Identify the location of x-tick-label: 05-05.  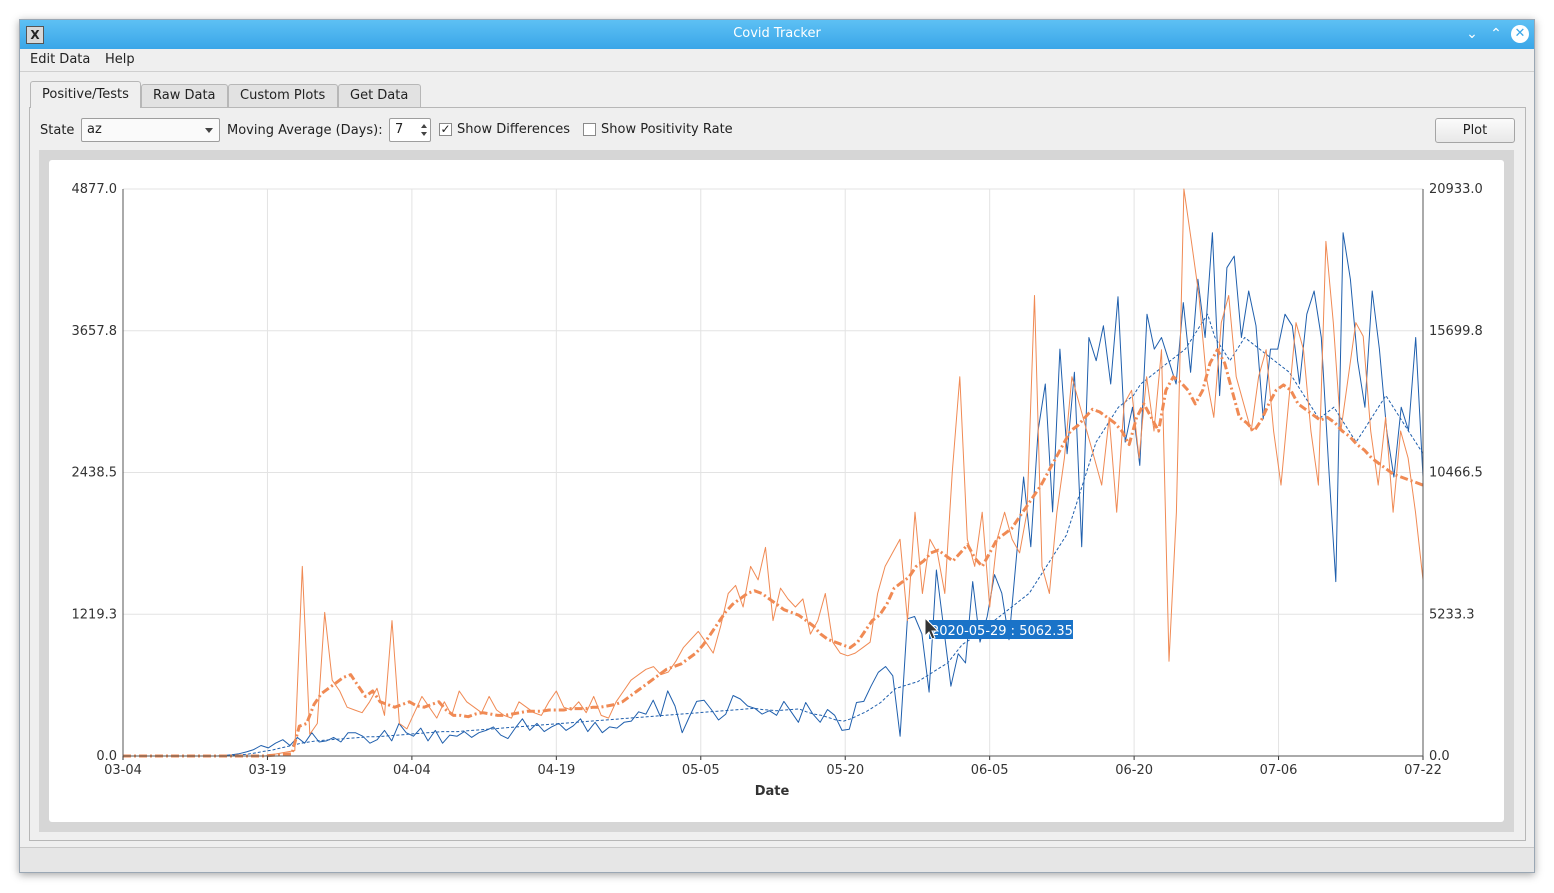
(701, 770).